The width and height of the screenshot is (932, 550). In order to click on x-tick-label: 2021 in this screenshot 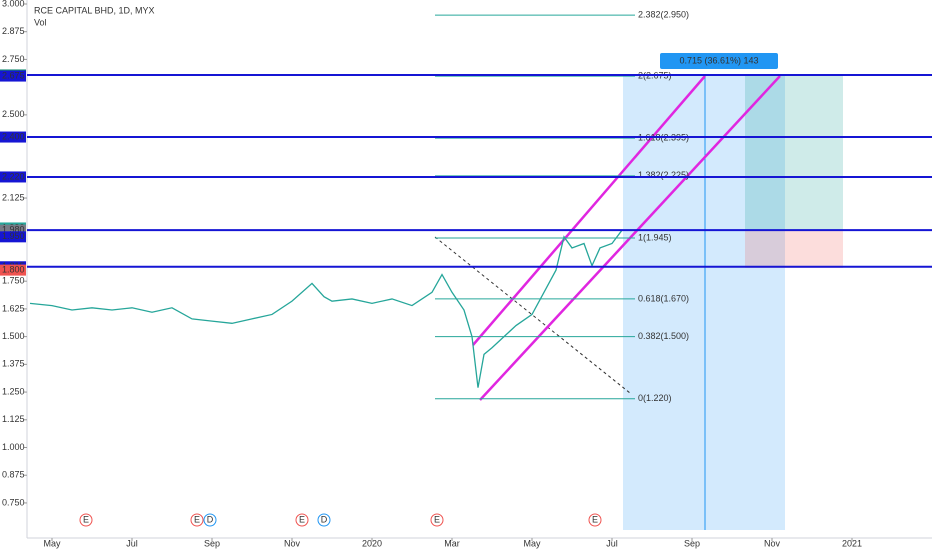, I will do `click(852, 543)`.